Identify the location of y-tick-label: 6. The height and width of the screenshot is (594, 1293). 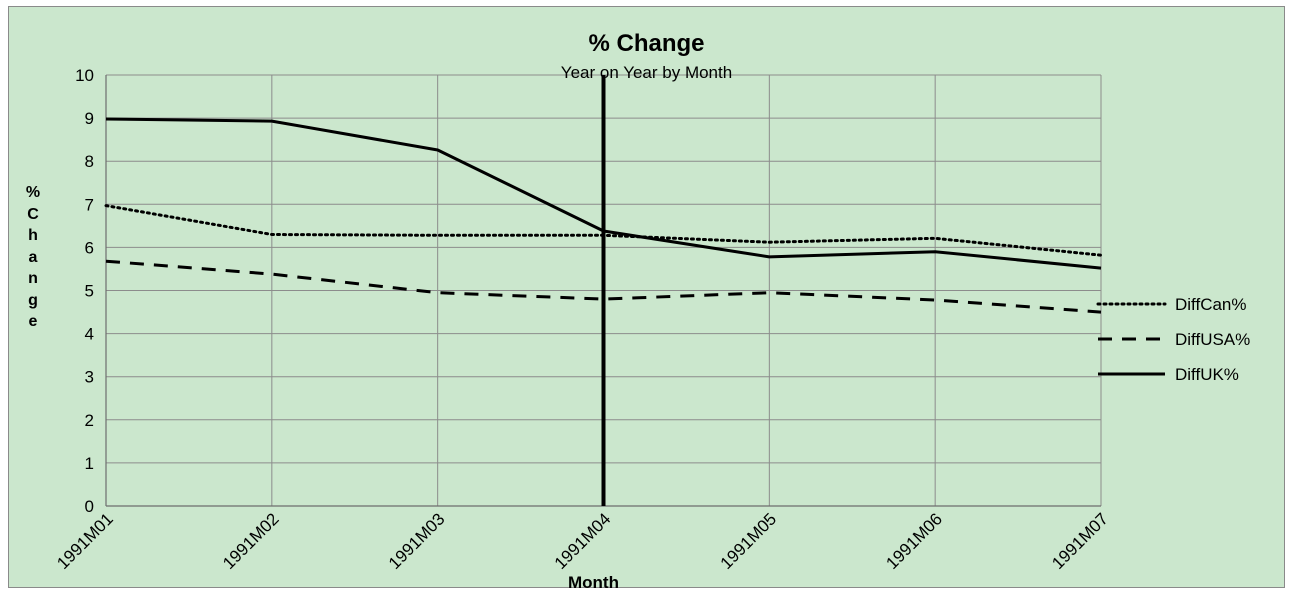
(89, 247).